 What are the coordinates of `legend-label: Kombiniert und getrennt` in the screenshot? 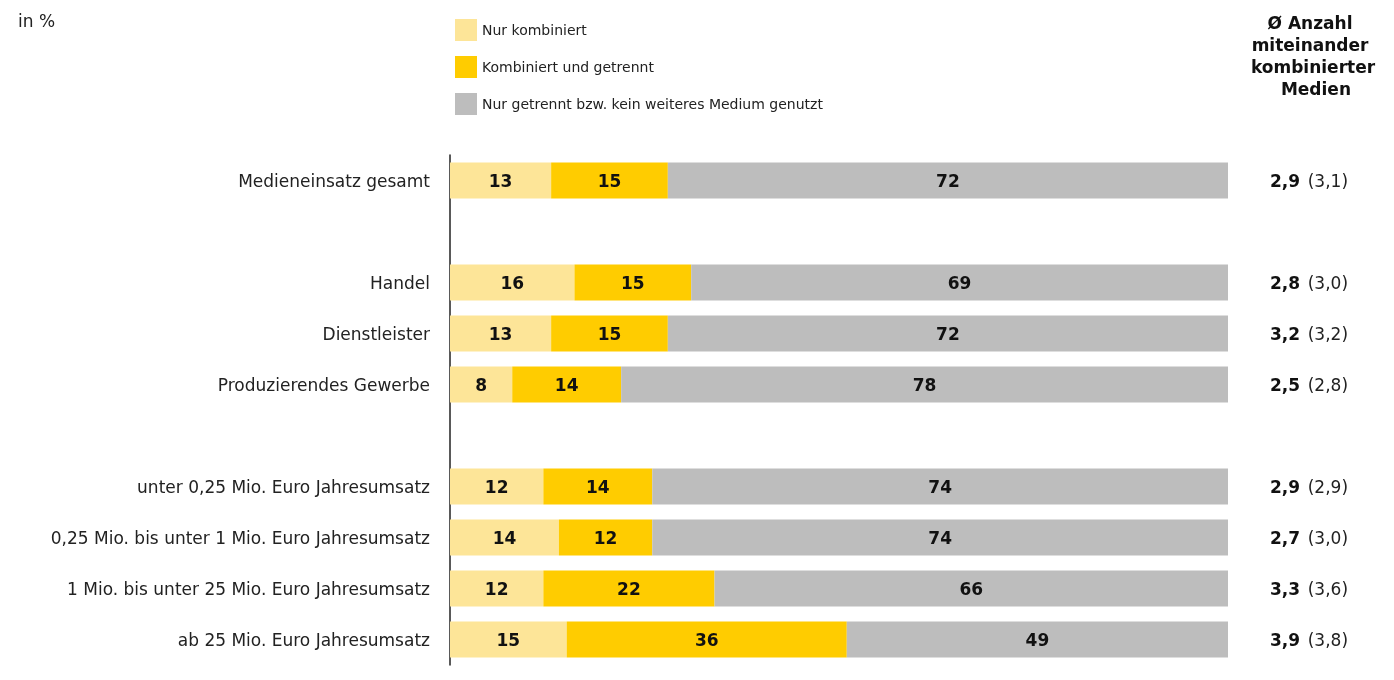 It's located at (568, 67).